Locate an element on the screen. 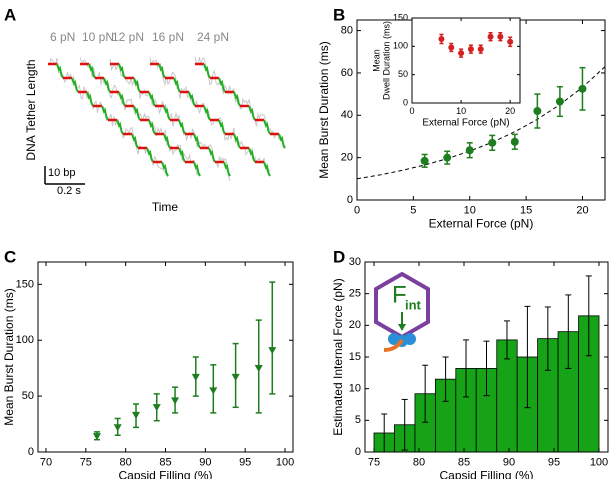 This screenshot has width=616, height=479. y-tick-label: 10 is located at coordinates (355, 389).